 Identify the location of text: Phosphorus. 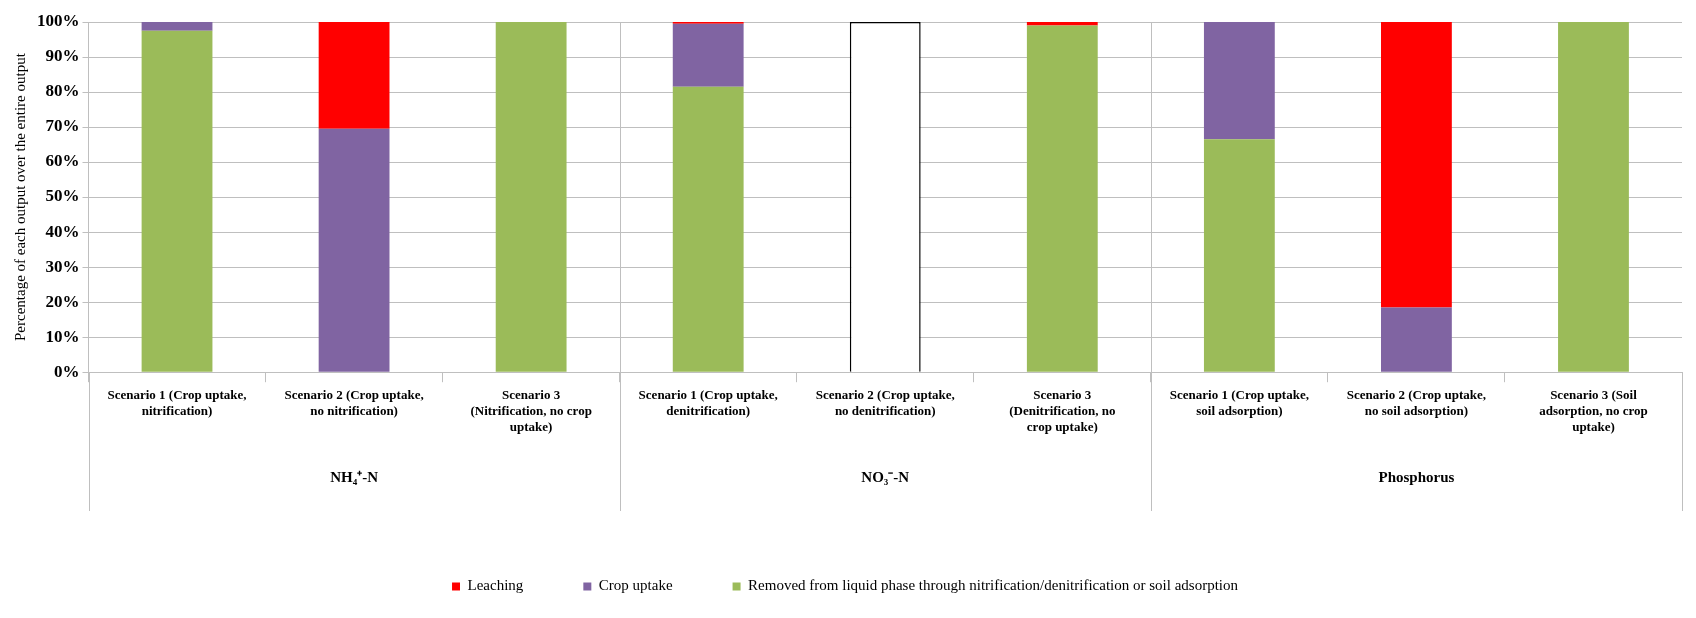
(1416, 476).